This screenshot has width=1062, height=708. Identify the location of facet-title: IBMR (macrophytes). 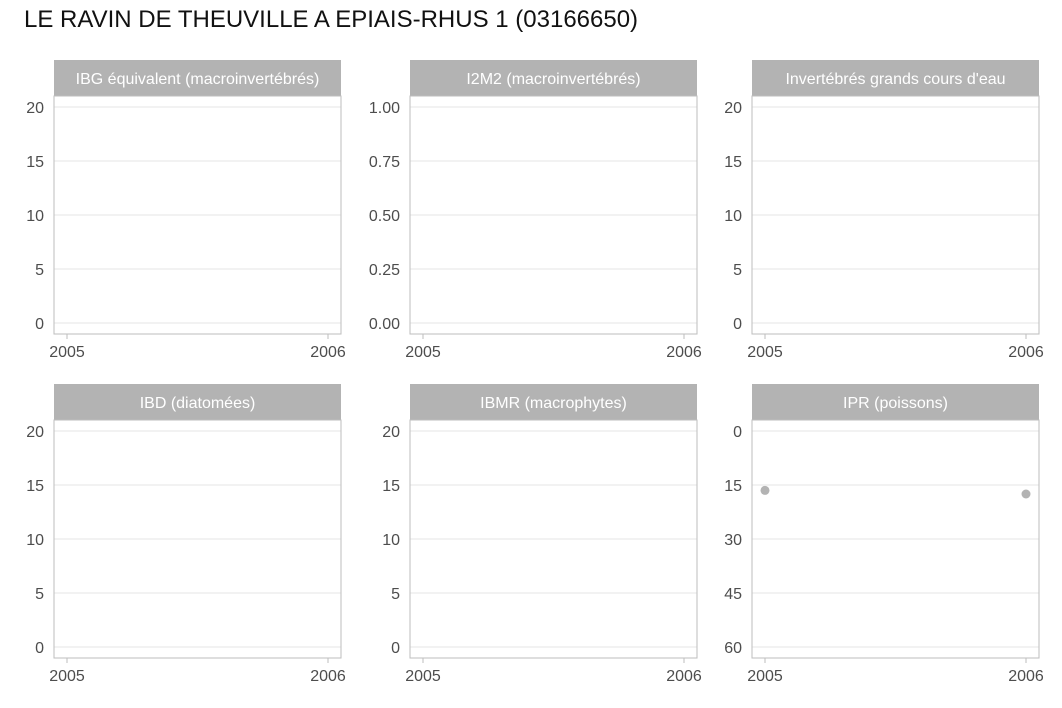
(553, 403).